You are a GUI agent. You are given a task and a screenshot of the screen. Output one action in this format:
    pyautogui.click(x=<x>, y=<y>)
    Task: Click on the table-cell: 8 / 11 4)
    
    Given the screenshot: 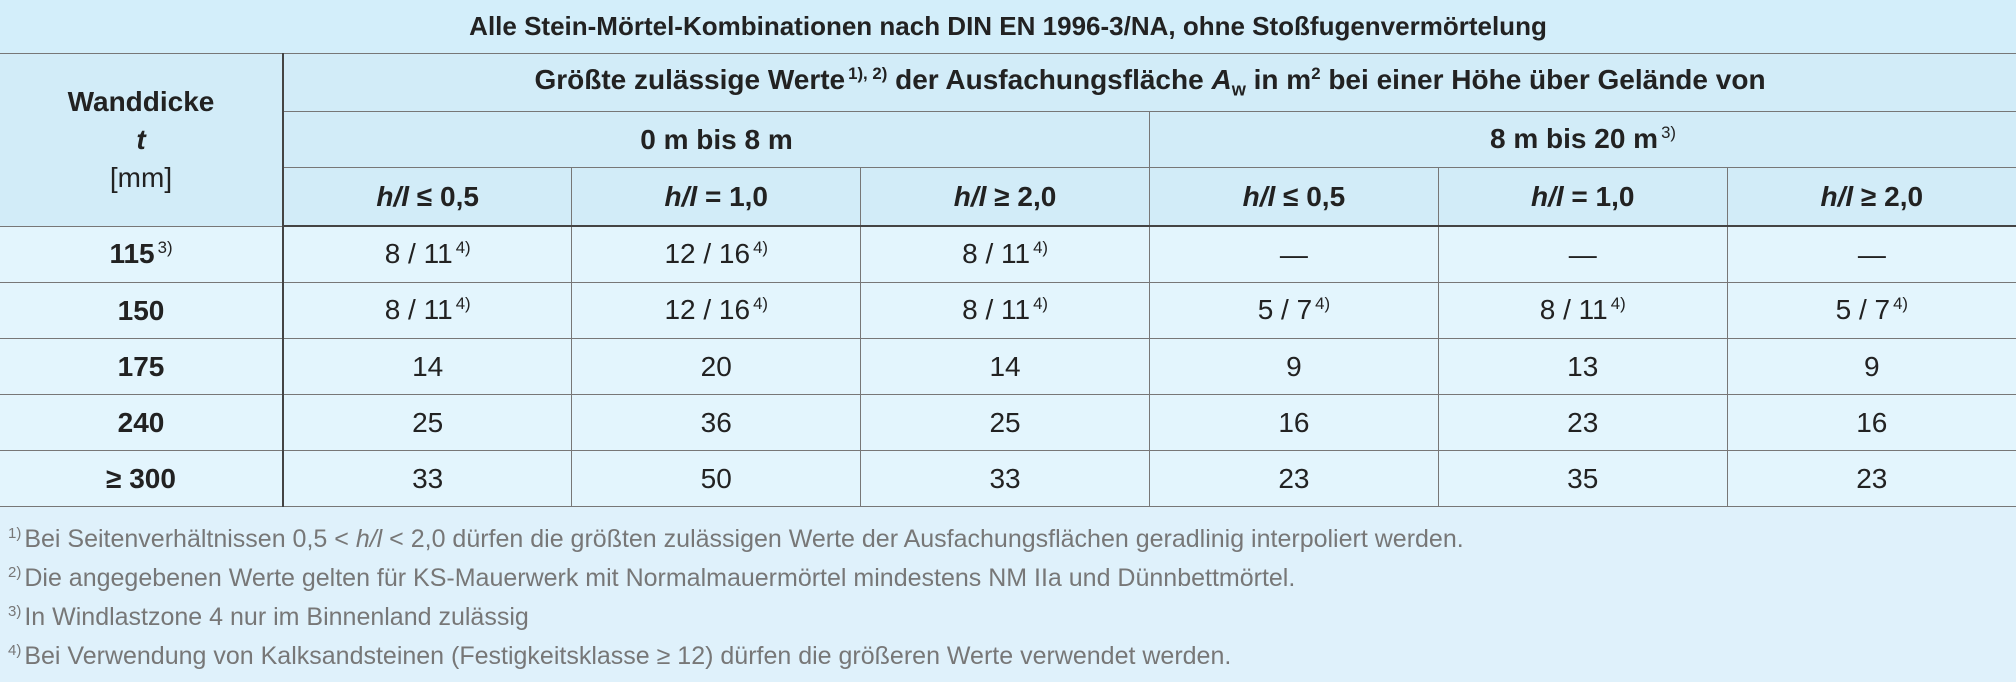 What is the action you would take?
    pyautogui.click(x=1005, y=254)
    